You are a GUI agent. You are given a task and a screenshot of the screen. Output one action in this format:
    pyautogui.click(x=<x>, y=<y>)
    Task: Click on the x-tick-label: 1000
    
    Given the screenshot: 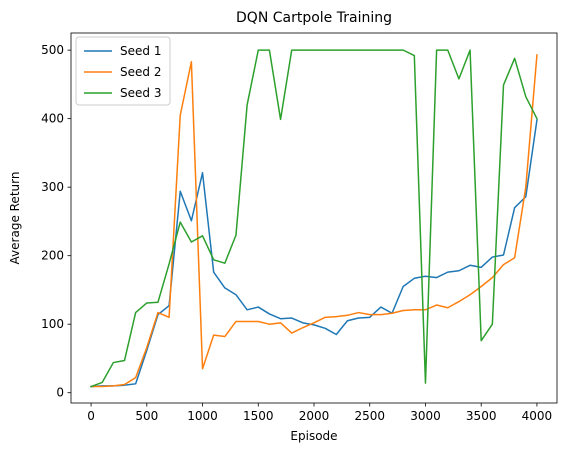 What is the action you would take?
    pyautogui.click(x=202, y=416)
    